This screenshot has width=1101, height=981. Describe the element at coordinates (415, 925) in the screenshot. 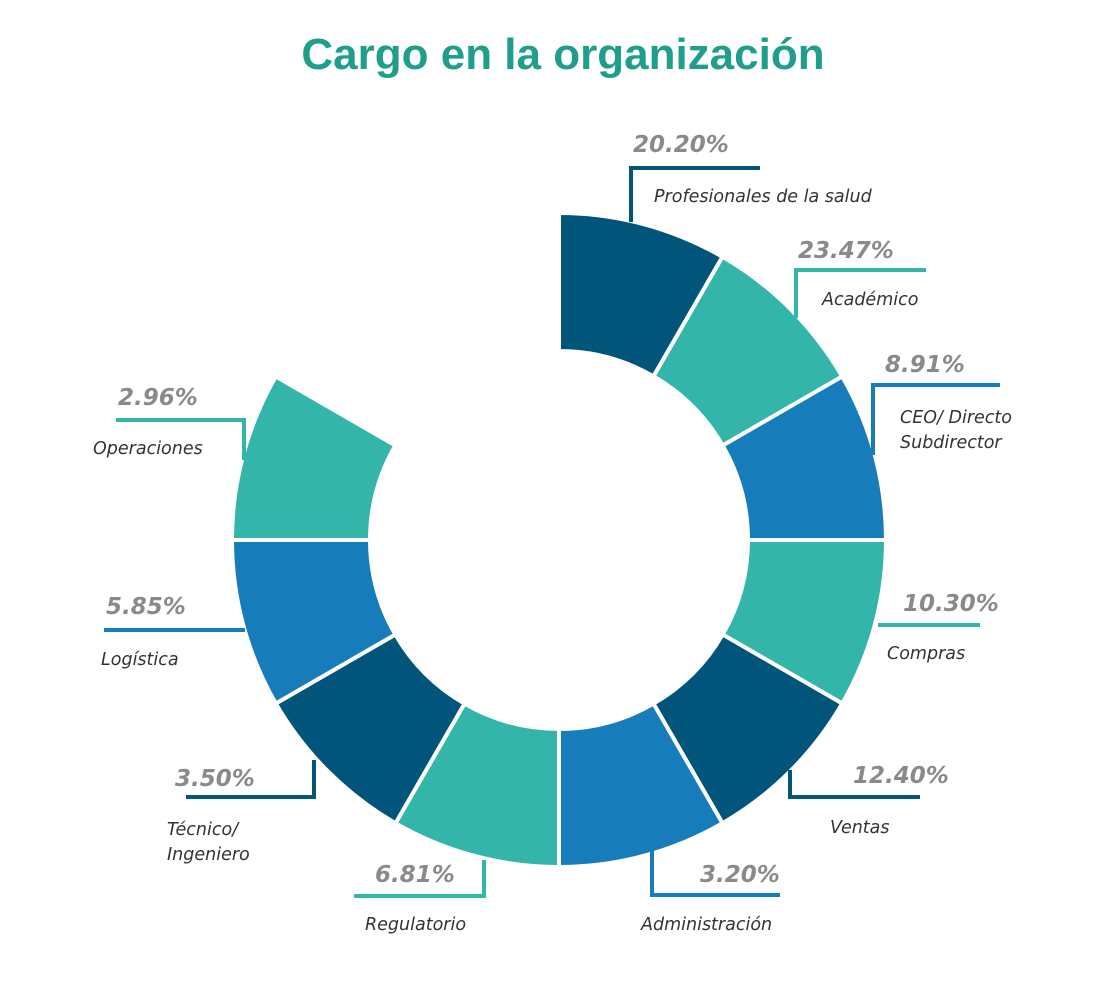

I see `category-label: Regulatorio` at that location.